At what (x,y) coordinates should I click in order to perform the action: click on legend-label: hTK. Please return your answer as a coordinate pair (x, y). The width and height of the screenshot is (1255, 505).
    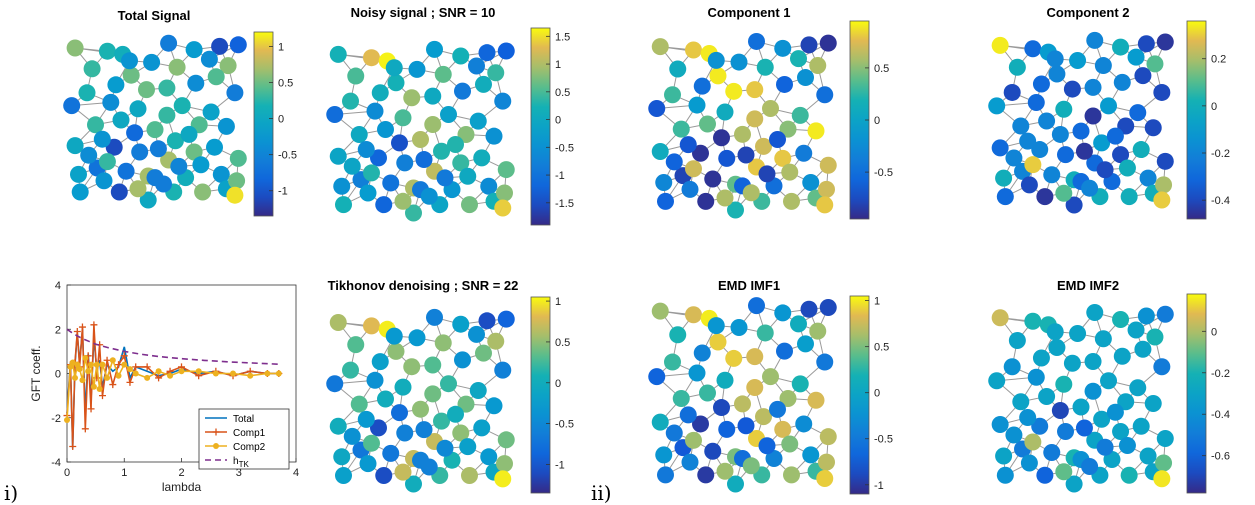
    Looking at the image, I should click on (241, 462).